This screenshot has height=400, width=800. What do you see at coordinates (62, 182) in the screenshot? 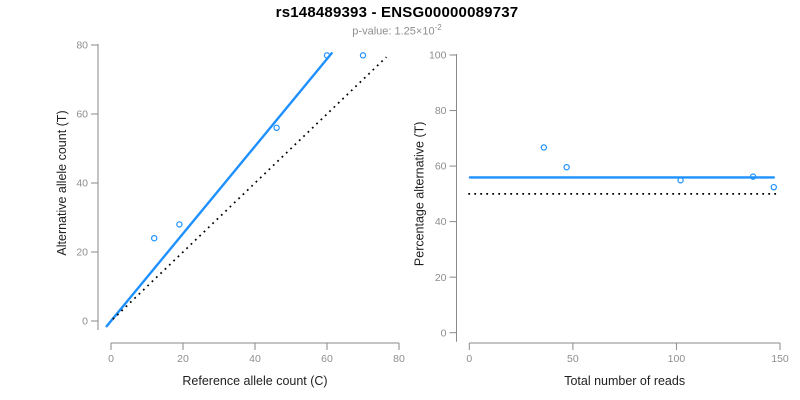
I see `y-axis-title: Alternative allele count (T)` at bounding box center [62, 182].